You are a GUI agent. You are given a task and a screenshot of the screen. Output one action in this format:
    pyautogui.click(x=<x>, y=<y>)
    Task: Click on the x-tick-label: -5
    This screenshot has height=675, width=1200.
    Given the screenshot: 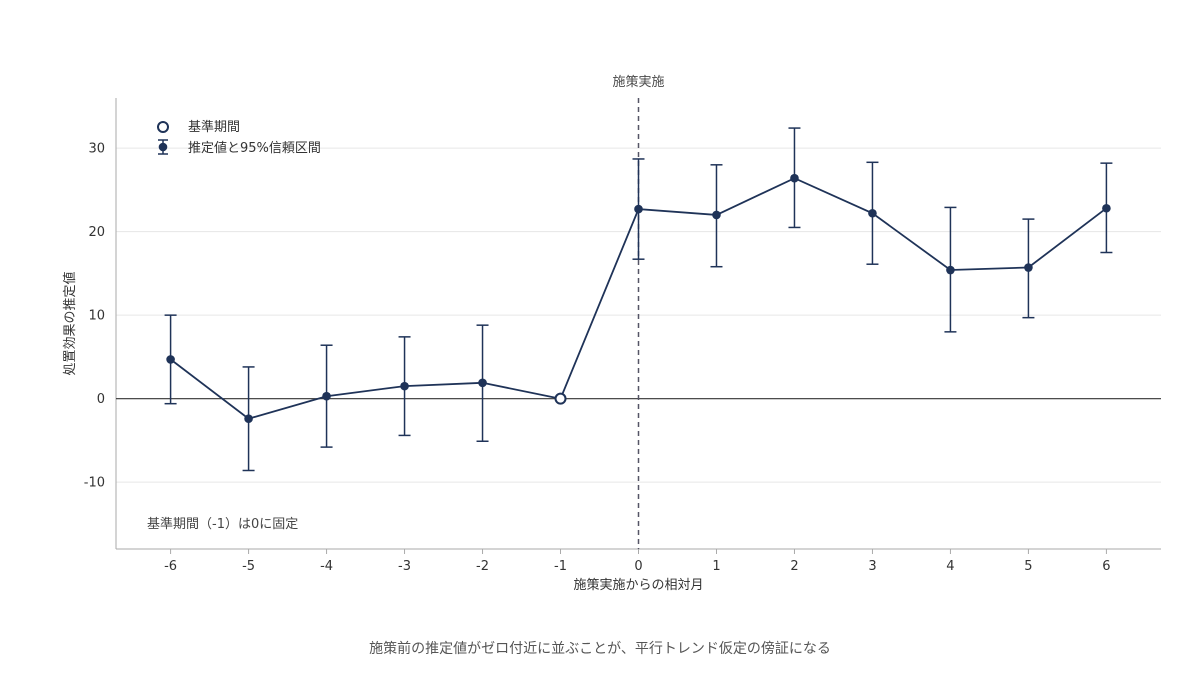 What is the action you would take?
    pyautogui.click(x=248, y=566)
    